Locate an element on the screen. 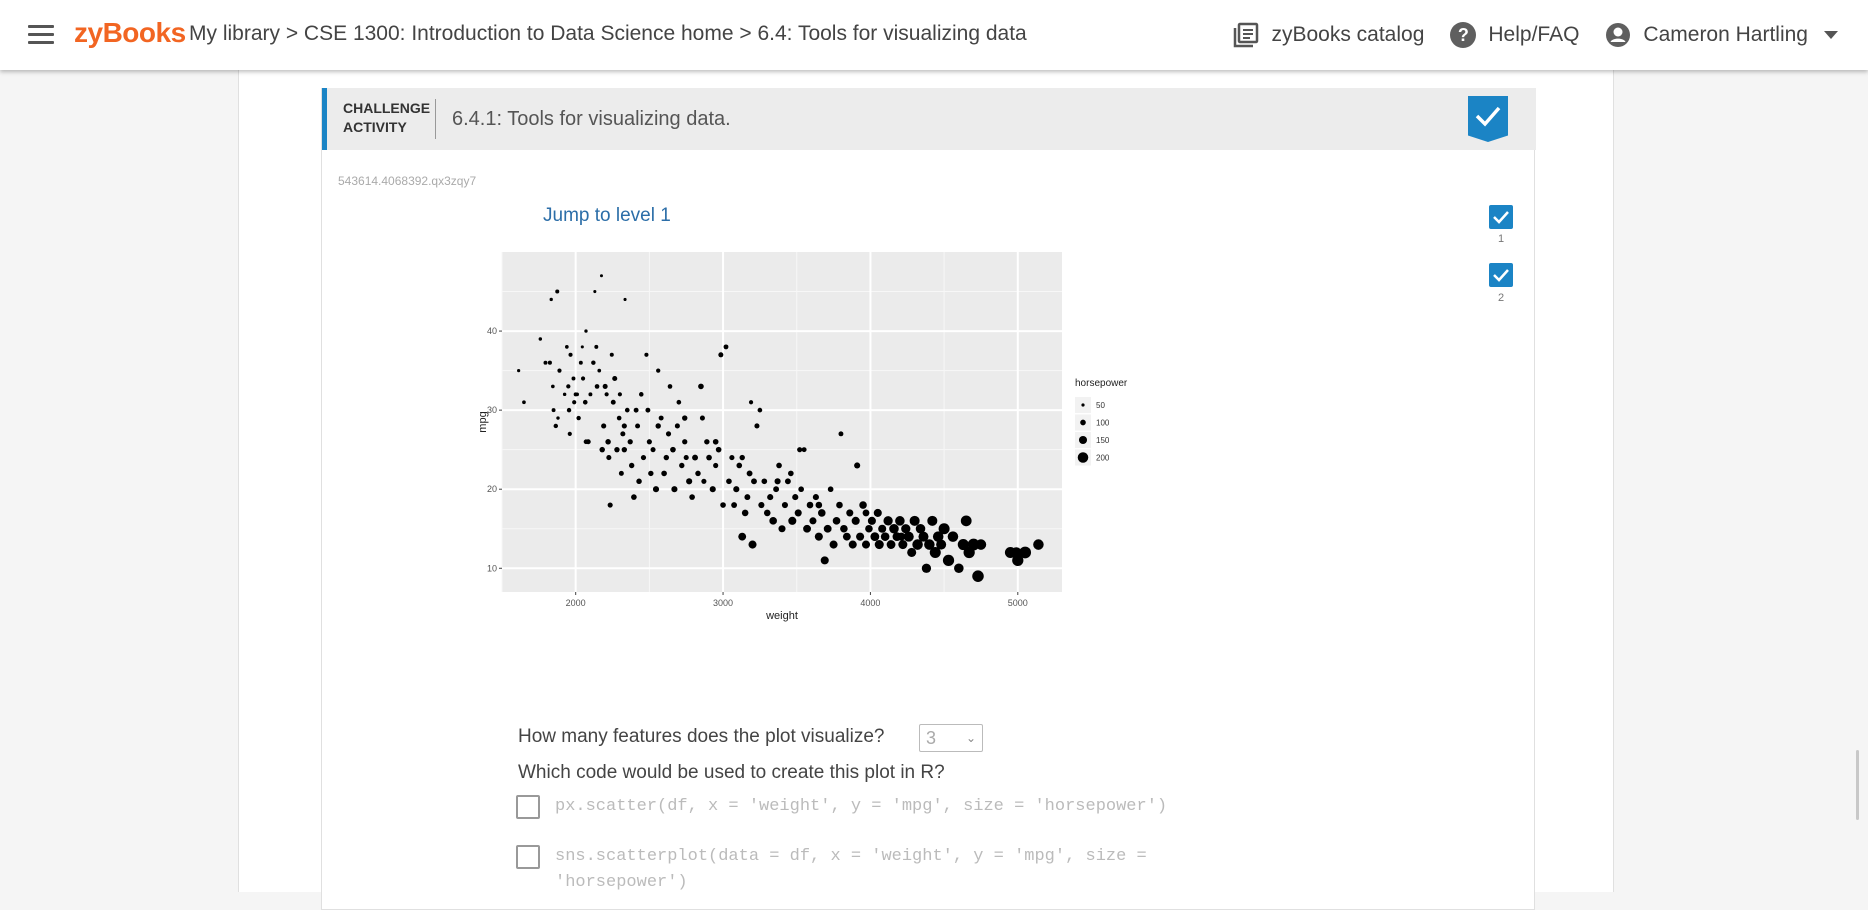 The image size is (1868, 910). level-1-number: 1 is located at coordinates (1501, 239).